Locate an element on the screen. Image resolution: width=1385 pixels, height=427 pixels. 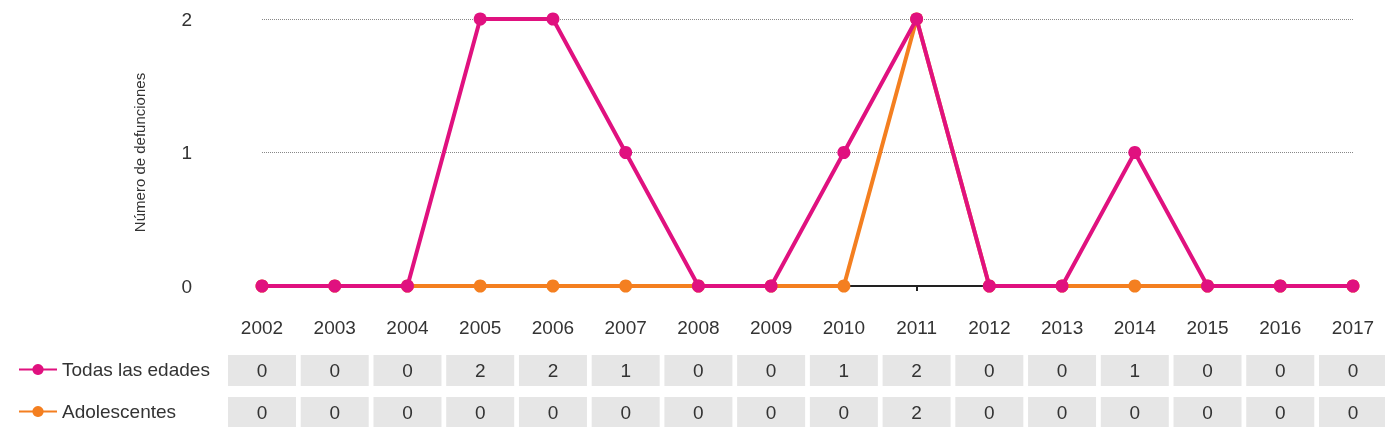
x-tick-label: 2011 is located at coordinates (917, 327).